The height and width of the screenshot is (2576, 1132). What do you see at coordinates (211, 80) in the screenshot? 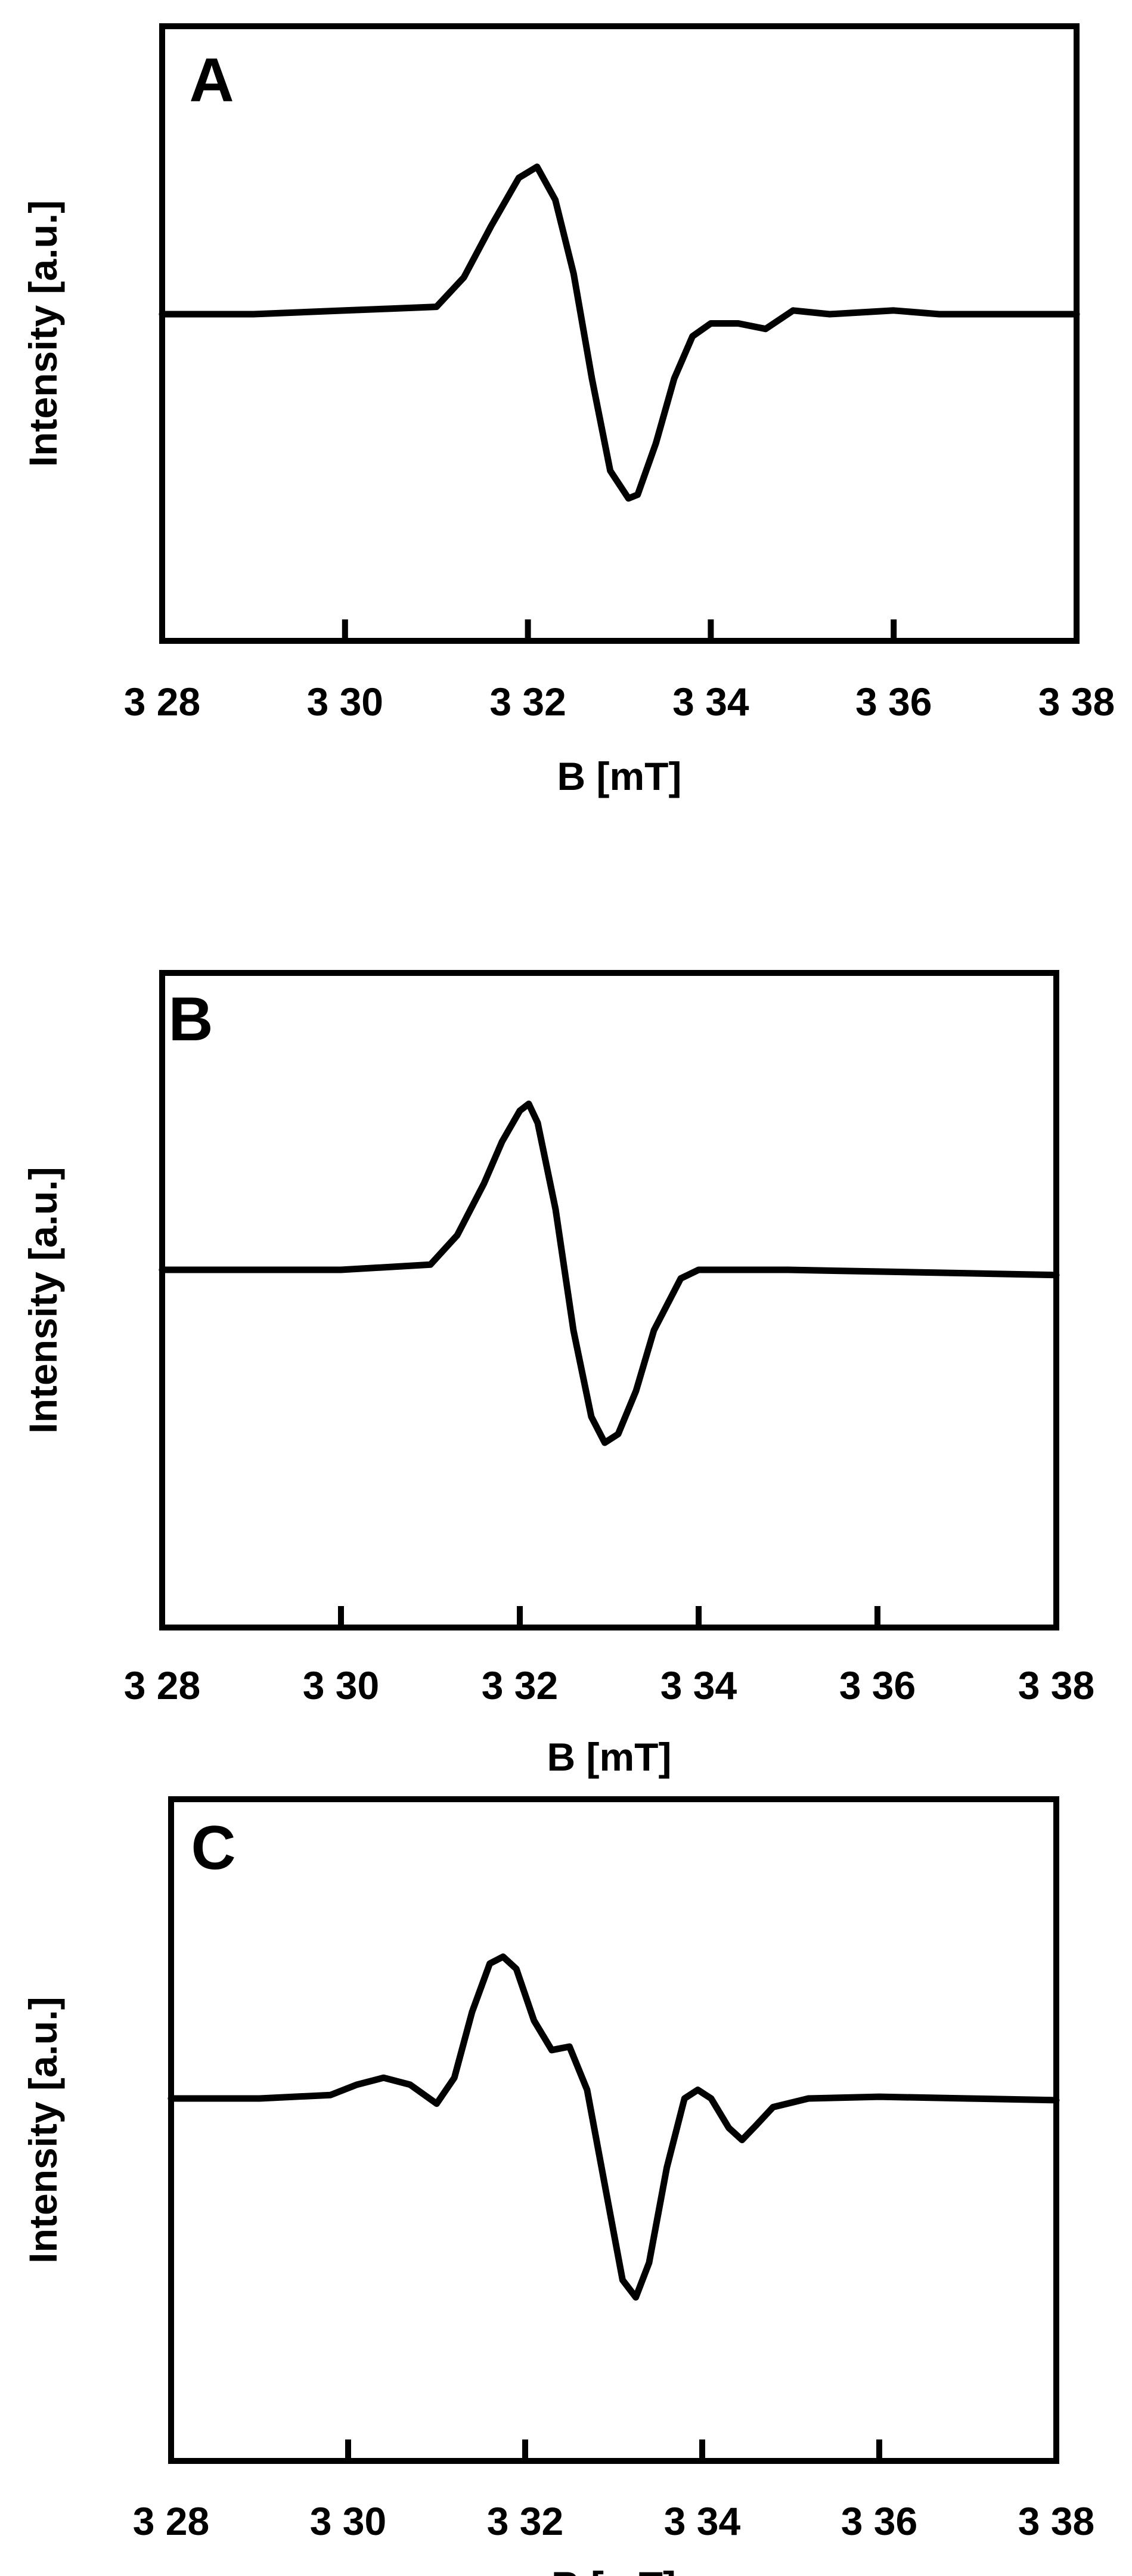
I see `panel-label: A` at bounding box center [211, 80].